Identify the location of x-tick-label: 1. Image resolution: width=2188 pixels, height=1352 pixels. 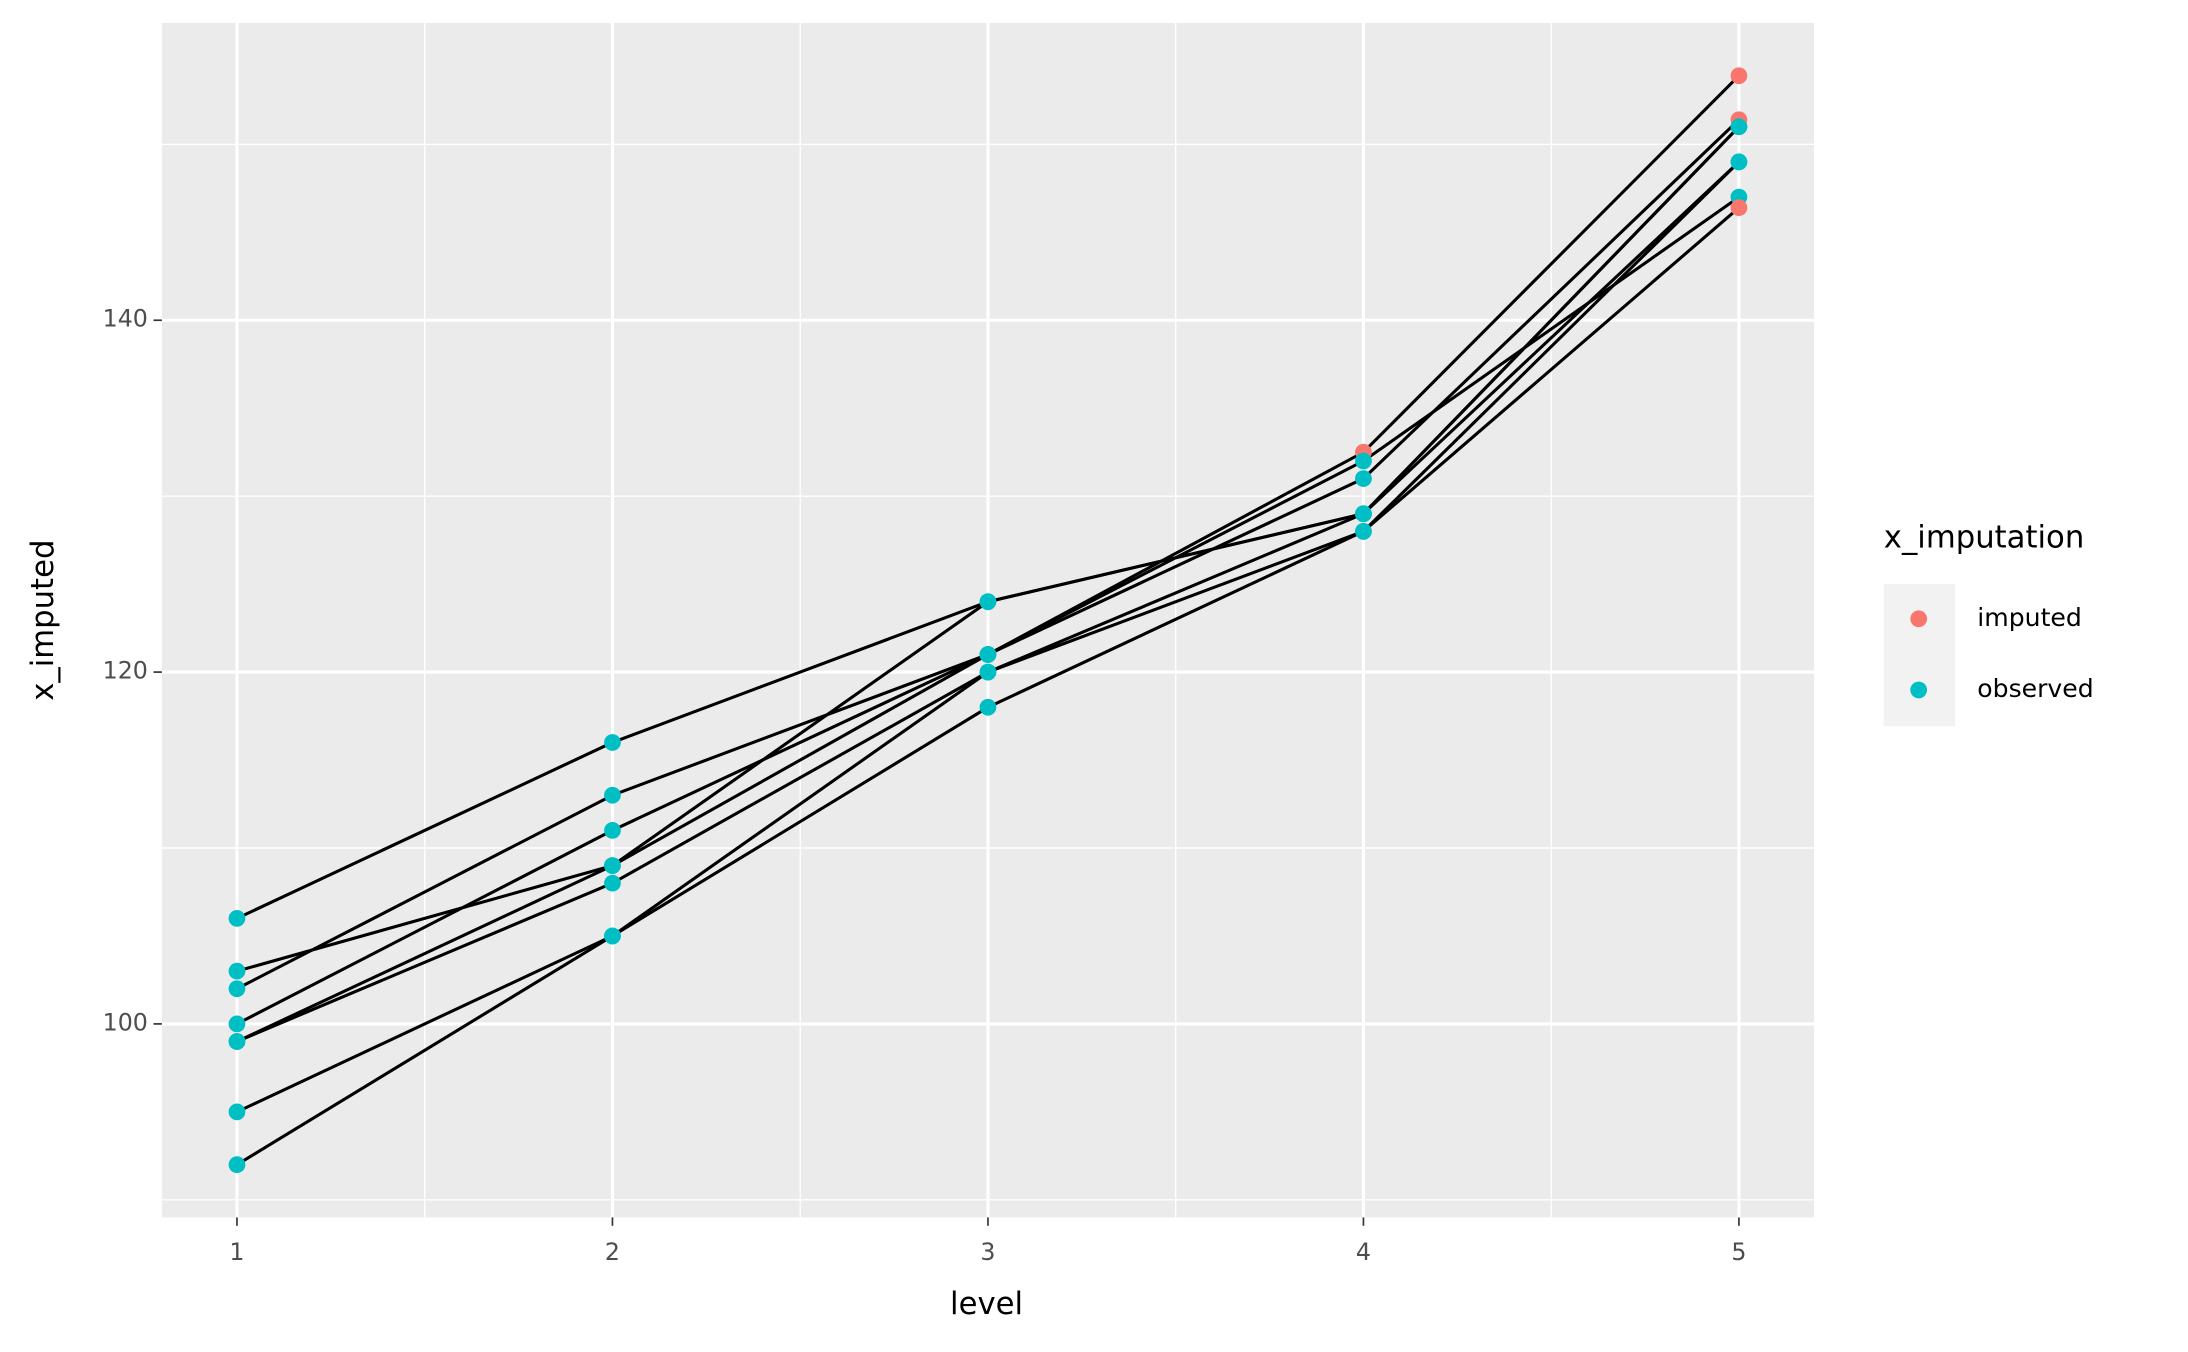
(236, 1252).